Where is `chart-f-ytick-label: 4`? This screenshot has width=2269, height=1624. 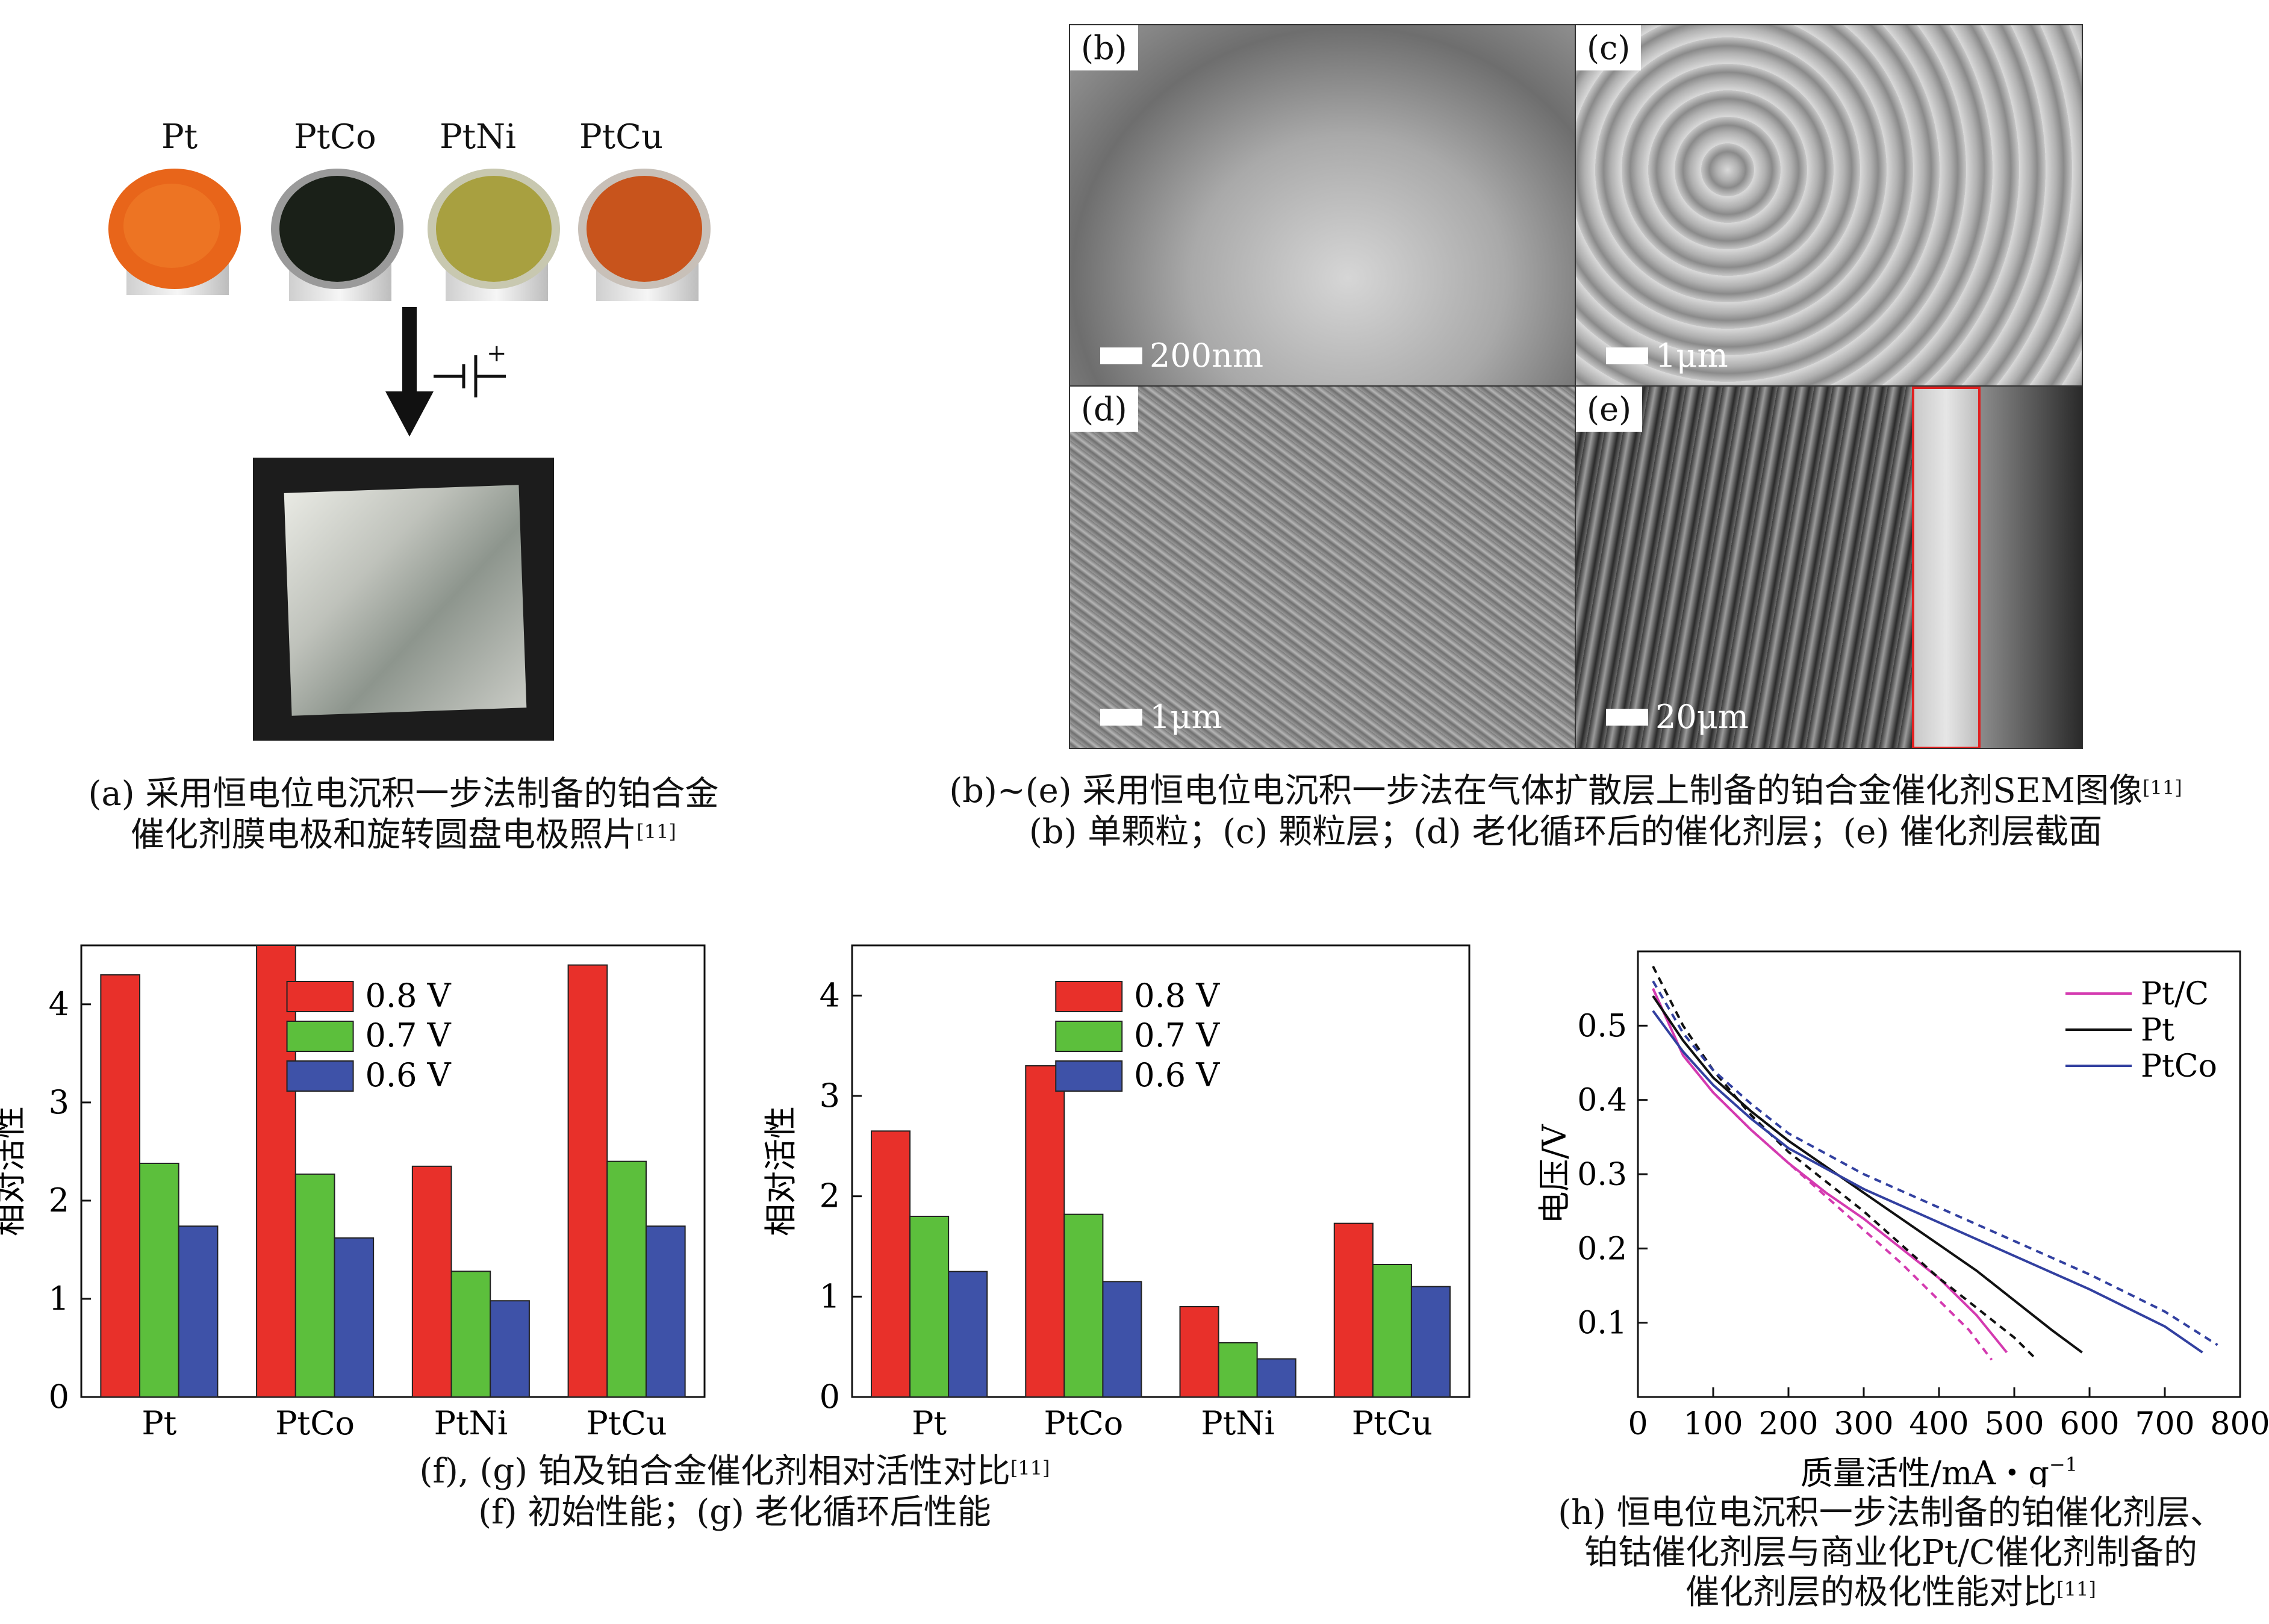
chart-f-ytick-label: 4 is located at coordinates (59, 1004).